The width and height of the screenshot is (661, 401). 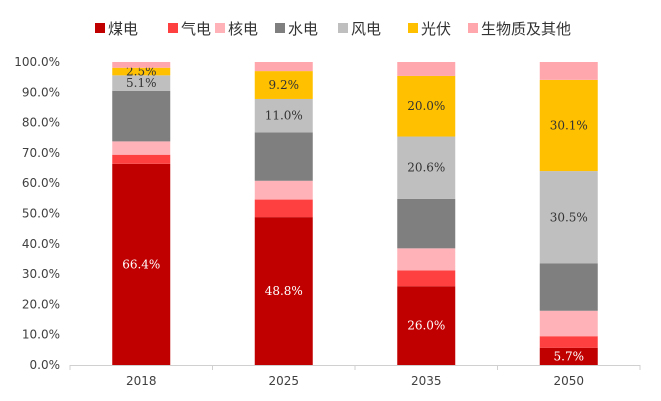 What do you see at coordinates (283, 208) in the screenshot?
I see `bar-segment-2-2025` at bounding box center [283, 208].